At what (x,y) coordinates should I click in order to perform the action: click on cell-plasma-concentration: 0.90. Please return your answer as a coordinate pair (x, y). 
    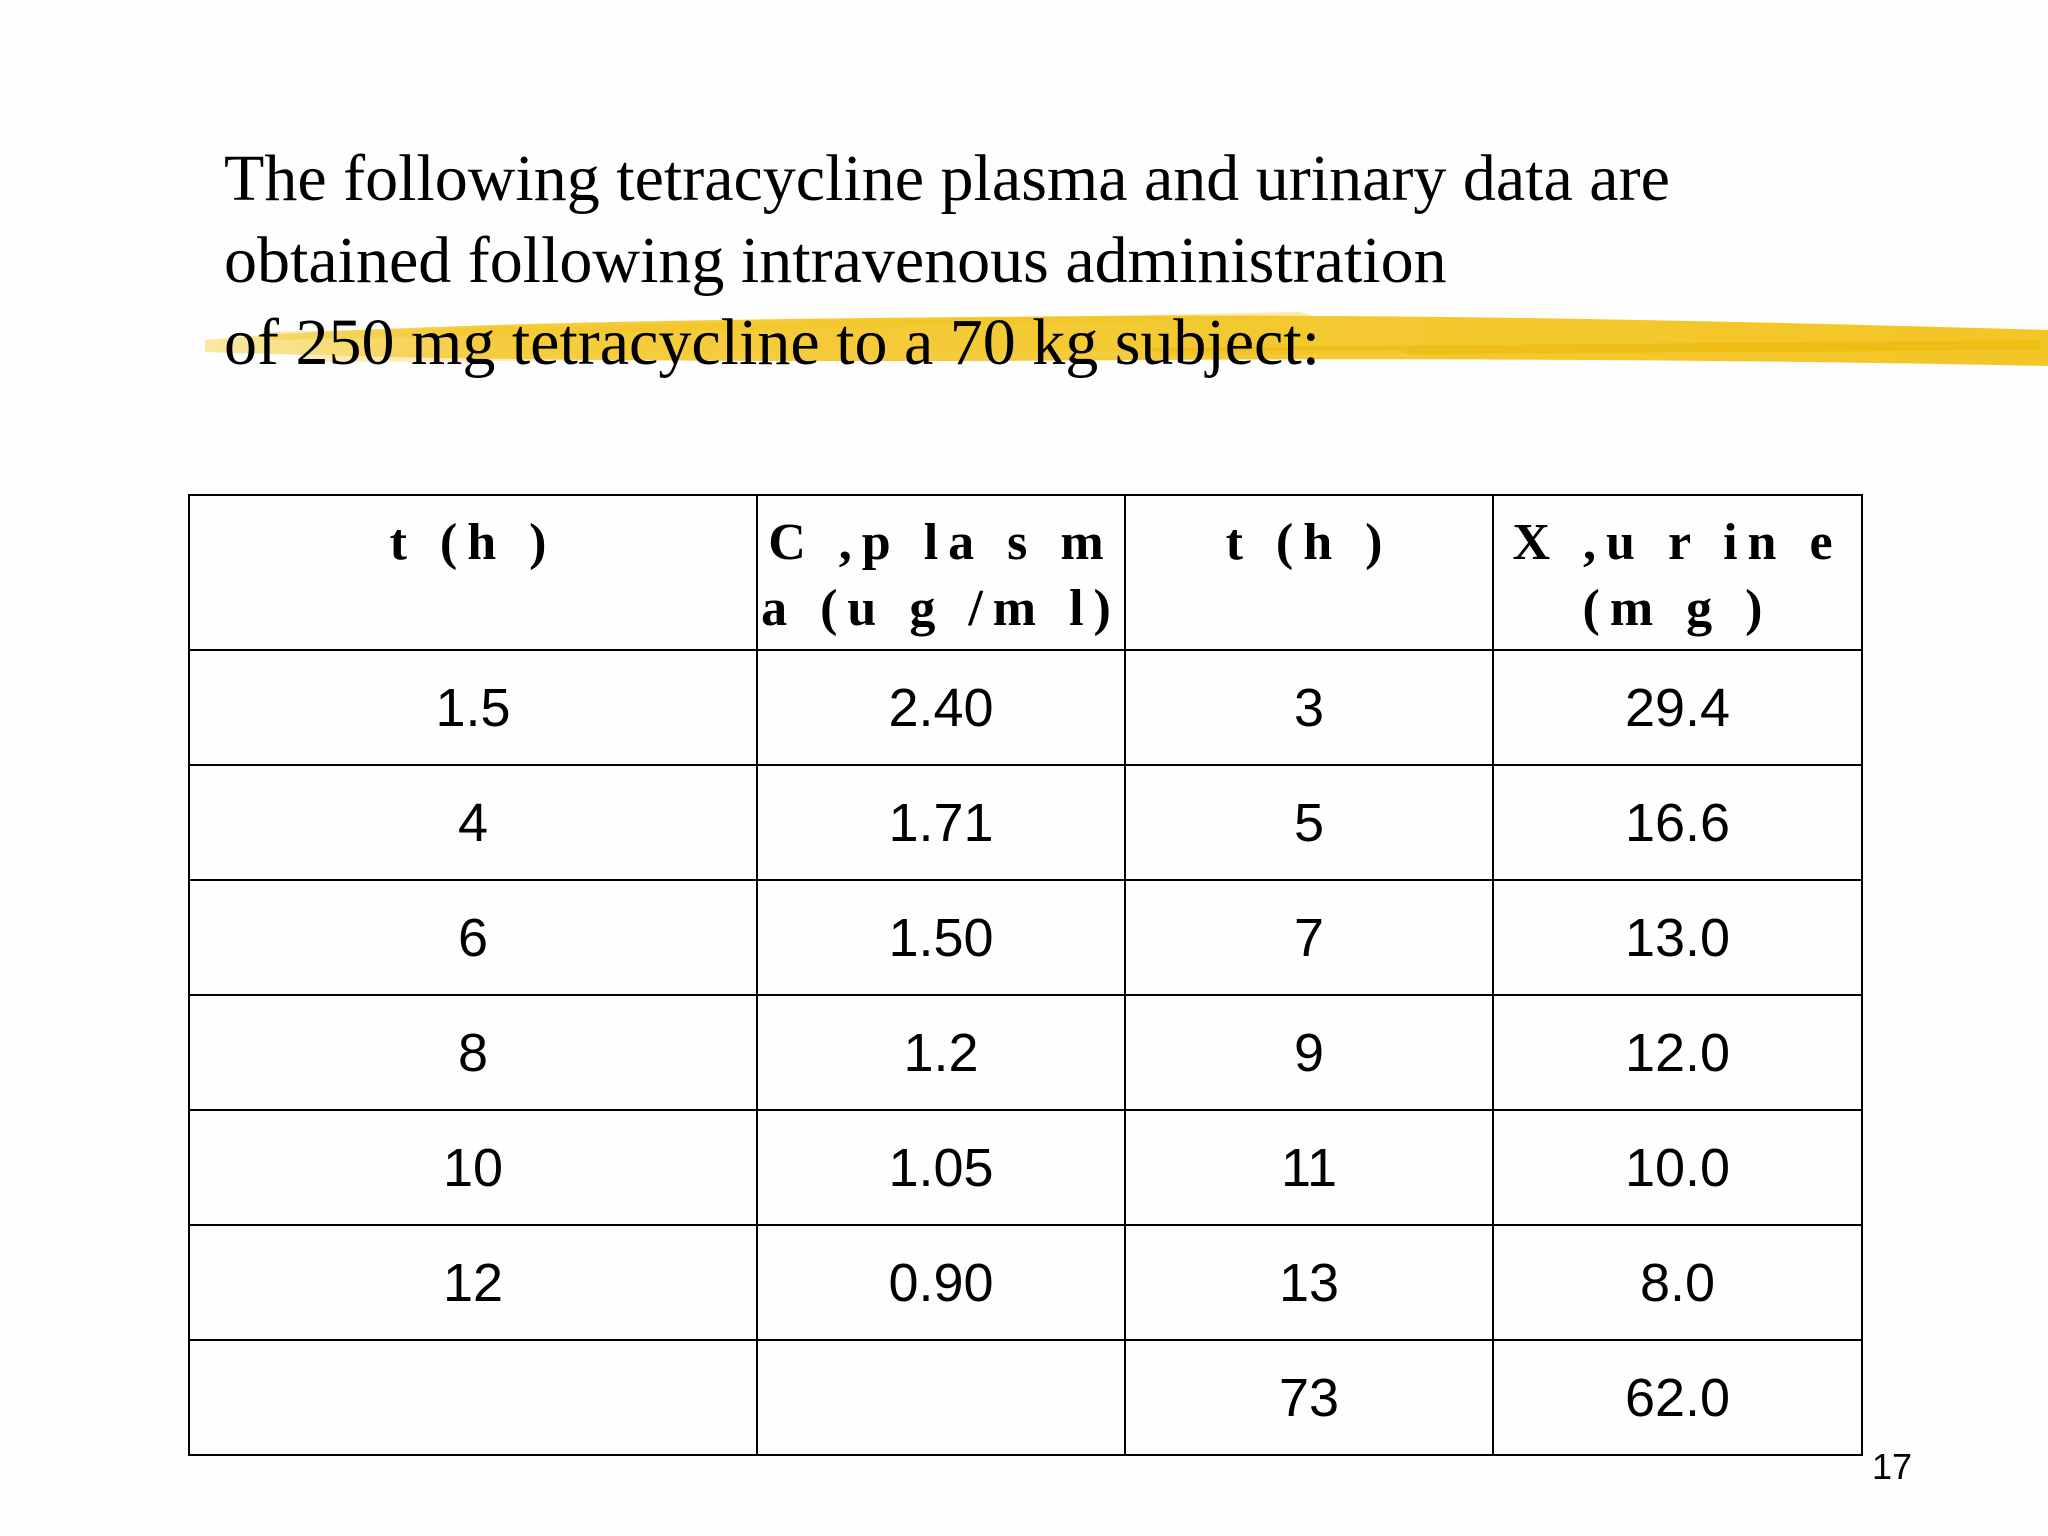
    Looking at the image, I should click on (941, 1282).